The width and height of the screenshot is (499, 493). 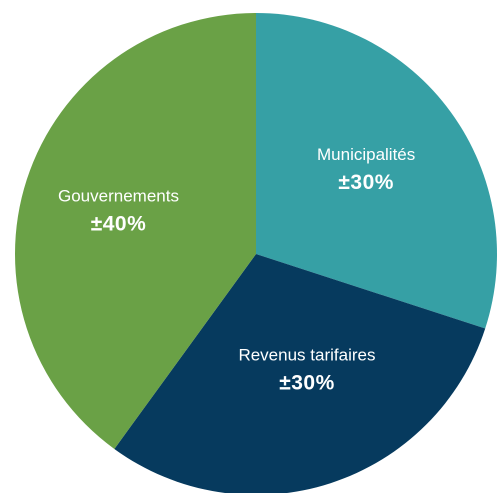 I want to click on slice-label-2: Gouvernements, so click(x=118, y=195).